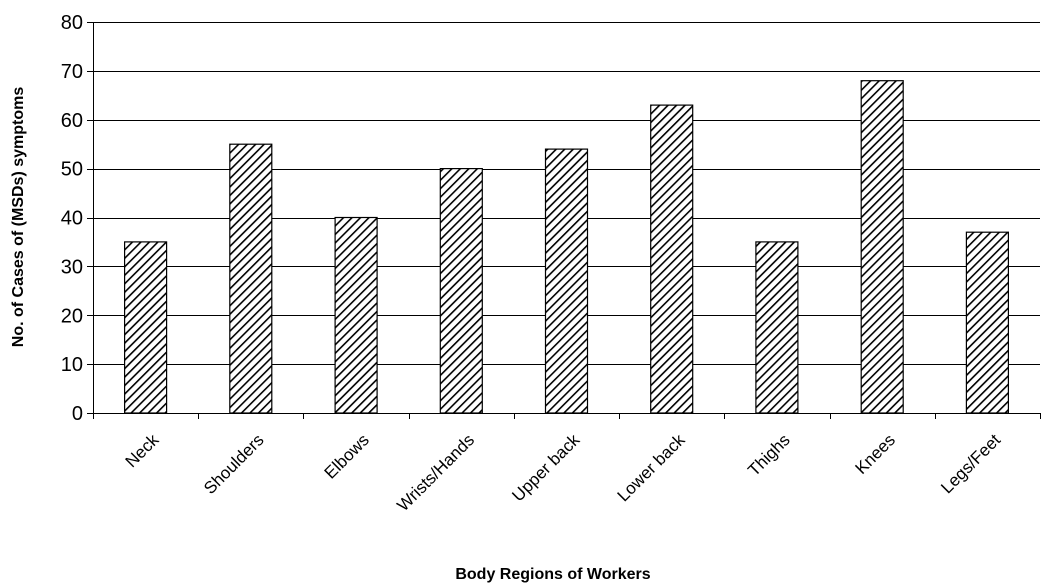 This screenshot has width=1054, height=585. Describe the element at coordinates (545, 467) in the screenshot. I see `x-tick-label: Upper back` at that location.